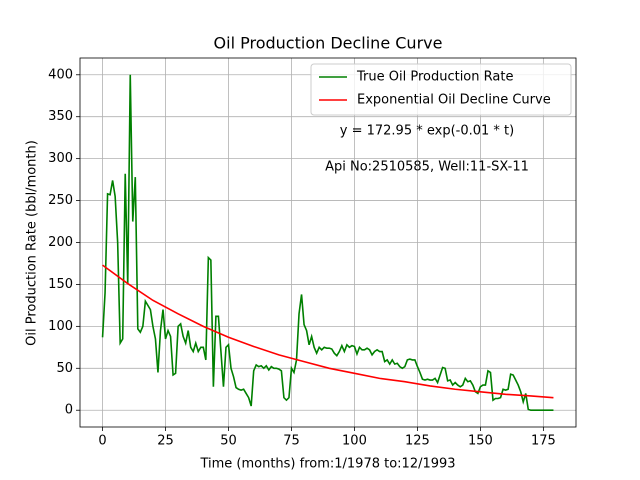  Describe the element at coordinates (454, 100) in the screenshot. I see `legend-label: Exponential Oil Decline Curve` at that location.